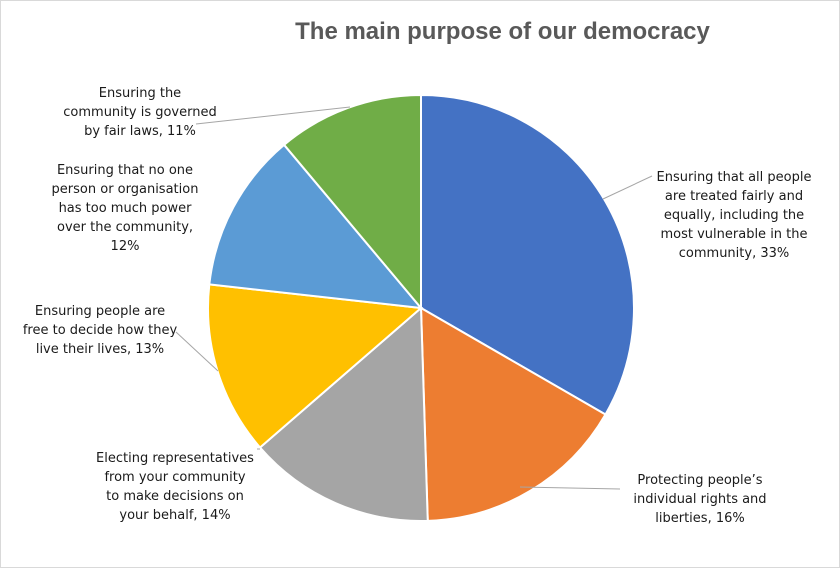  I want to click on pie-slice-fair-equal-treatment, so click(527, 254).